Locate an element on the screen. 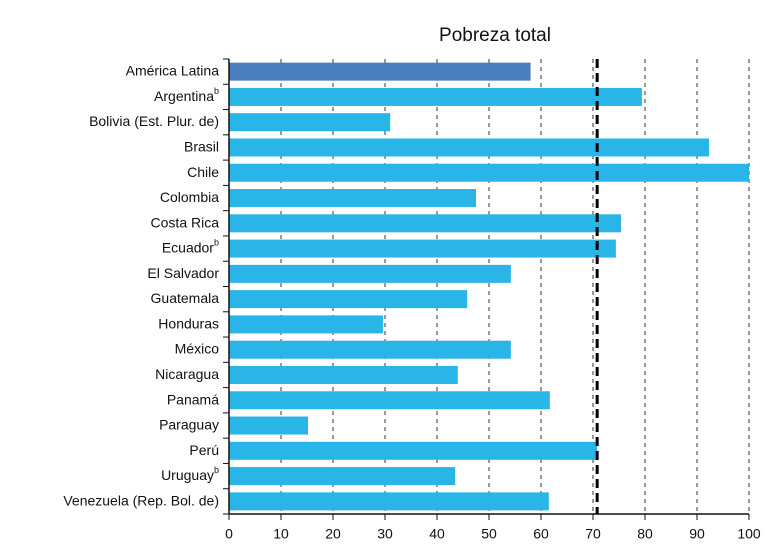 The image size is (765, 548). category-name: El Salvador is located at coordinates (183, 273).